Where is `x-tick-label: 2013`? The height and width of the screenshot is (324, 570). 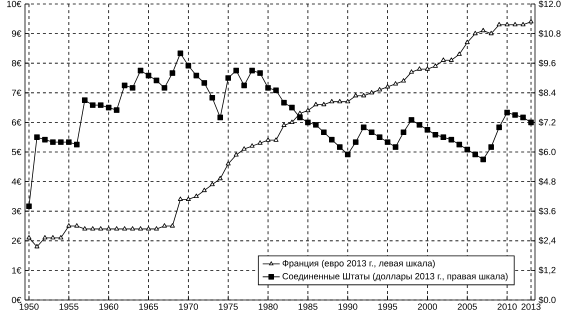
x-tick-label: 2013 is located at coordinates (531, 307).